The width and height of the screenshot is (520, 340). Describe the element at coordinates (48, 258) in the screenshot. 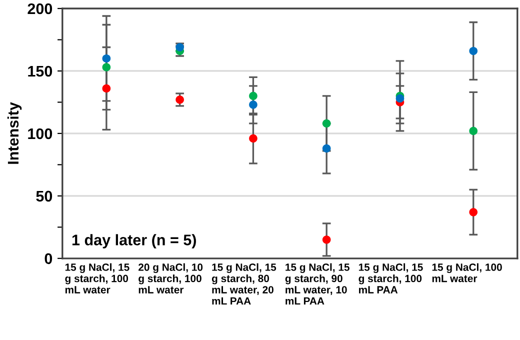

I see `y-tick-label: 0` at that location.